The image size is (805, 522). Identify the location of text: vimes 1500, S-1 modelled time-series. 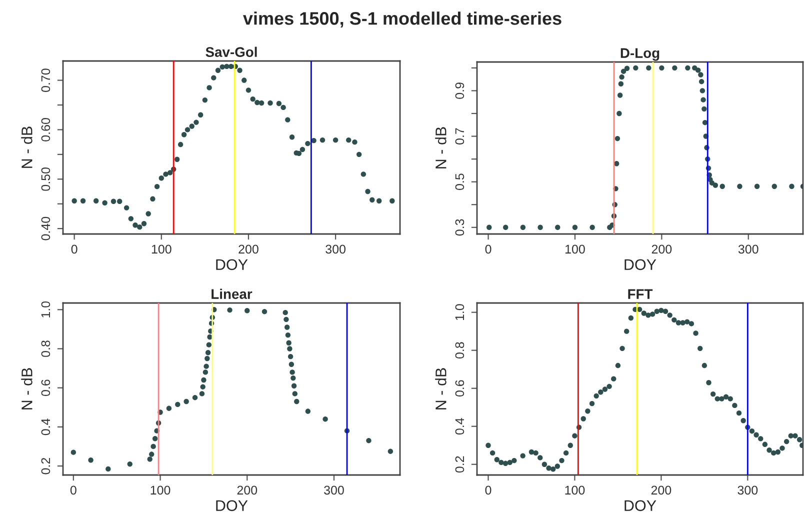
(402, 20).